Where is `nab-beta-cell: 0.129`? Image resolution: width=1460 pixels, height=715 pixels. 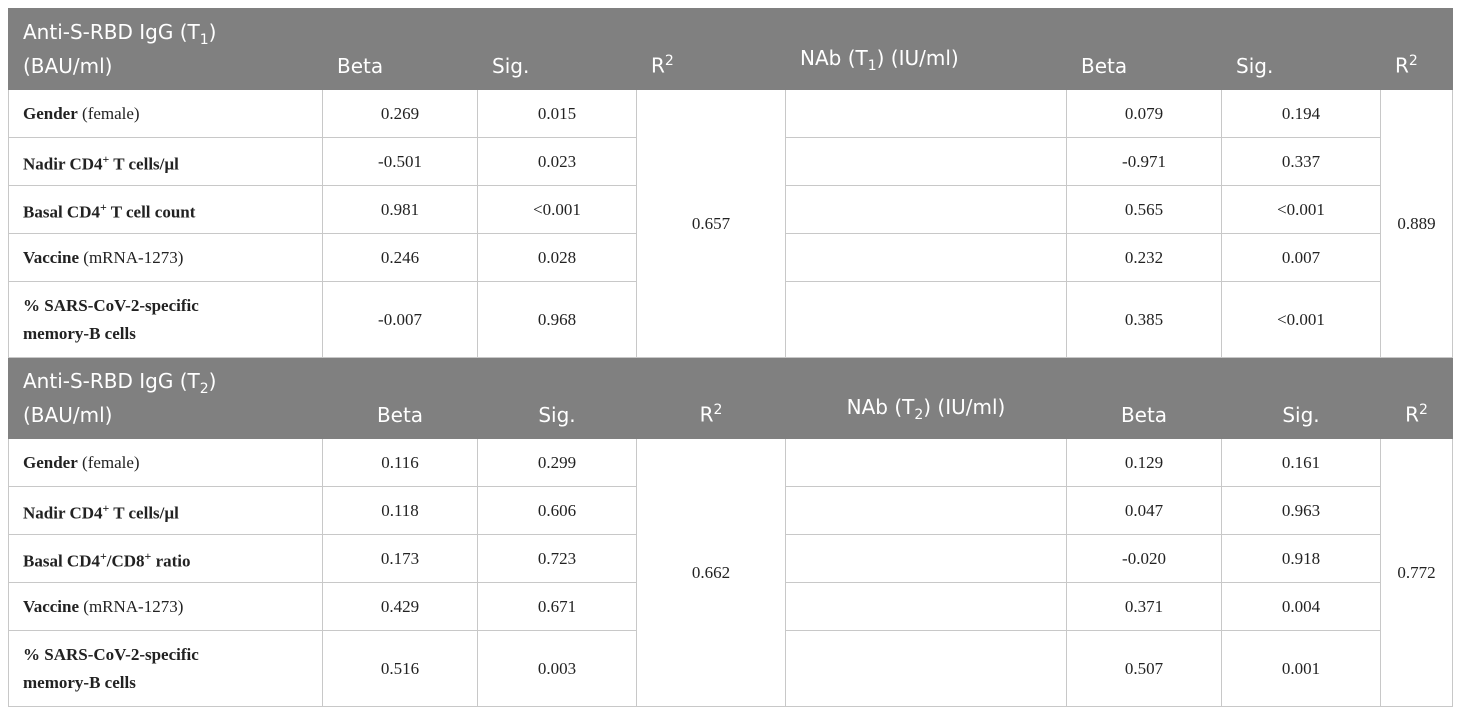 nab-beta-cell: 0.129 is located at coordinates (1144, 462).